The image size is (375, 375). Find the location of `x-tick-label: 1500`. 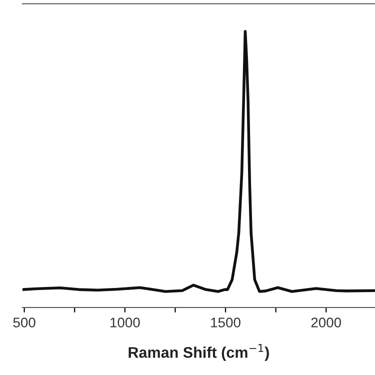

x-tick-label: 1500 is located at coordinates (225, 323).